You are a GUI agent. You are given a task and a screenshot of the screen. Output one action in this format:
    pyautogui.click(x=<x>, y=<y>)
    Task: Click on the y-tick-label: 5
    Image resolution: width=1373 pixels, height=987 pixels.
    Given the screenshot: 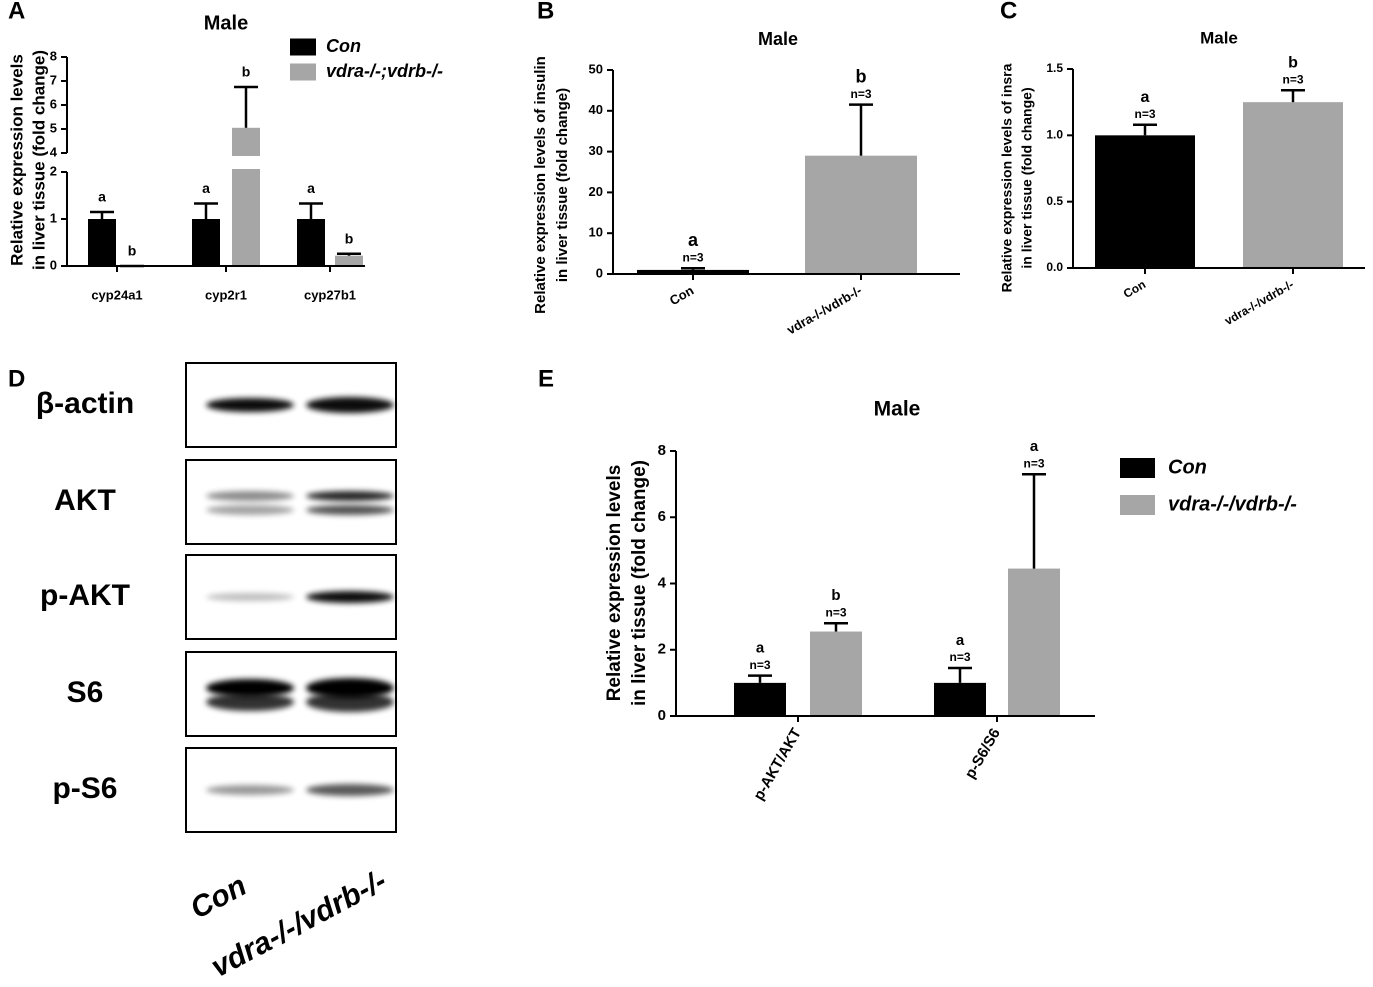 What is the action you would take?
    pyautogui.click(x=53, y=127)
    